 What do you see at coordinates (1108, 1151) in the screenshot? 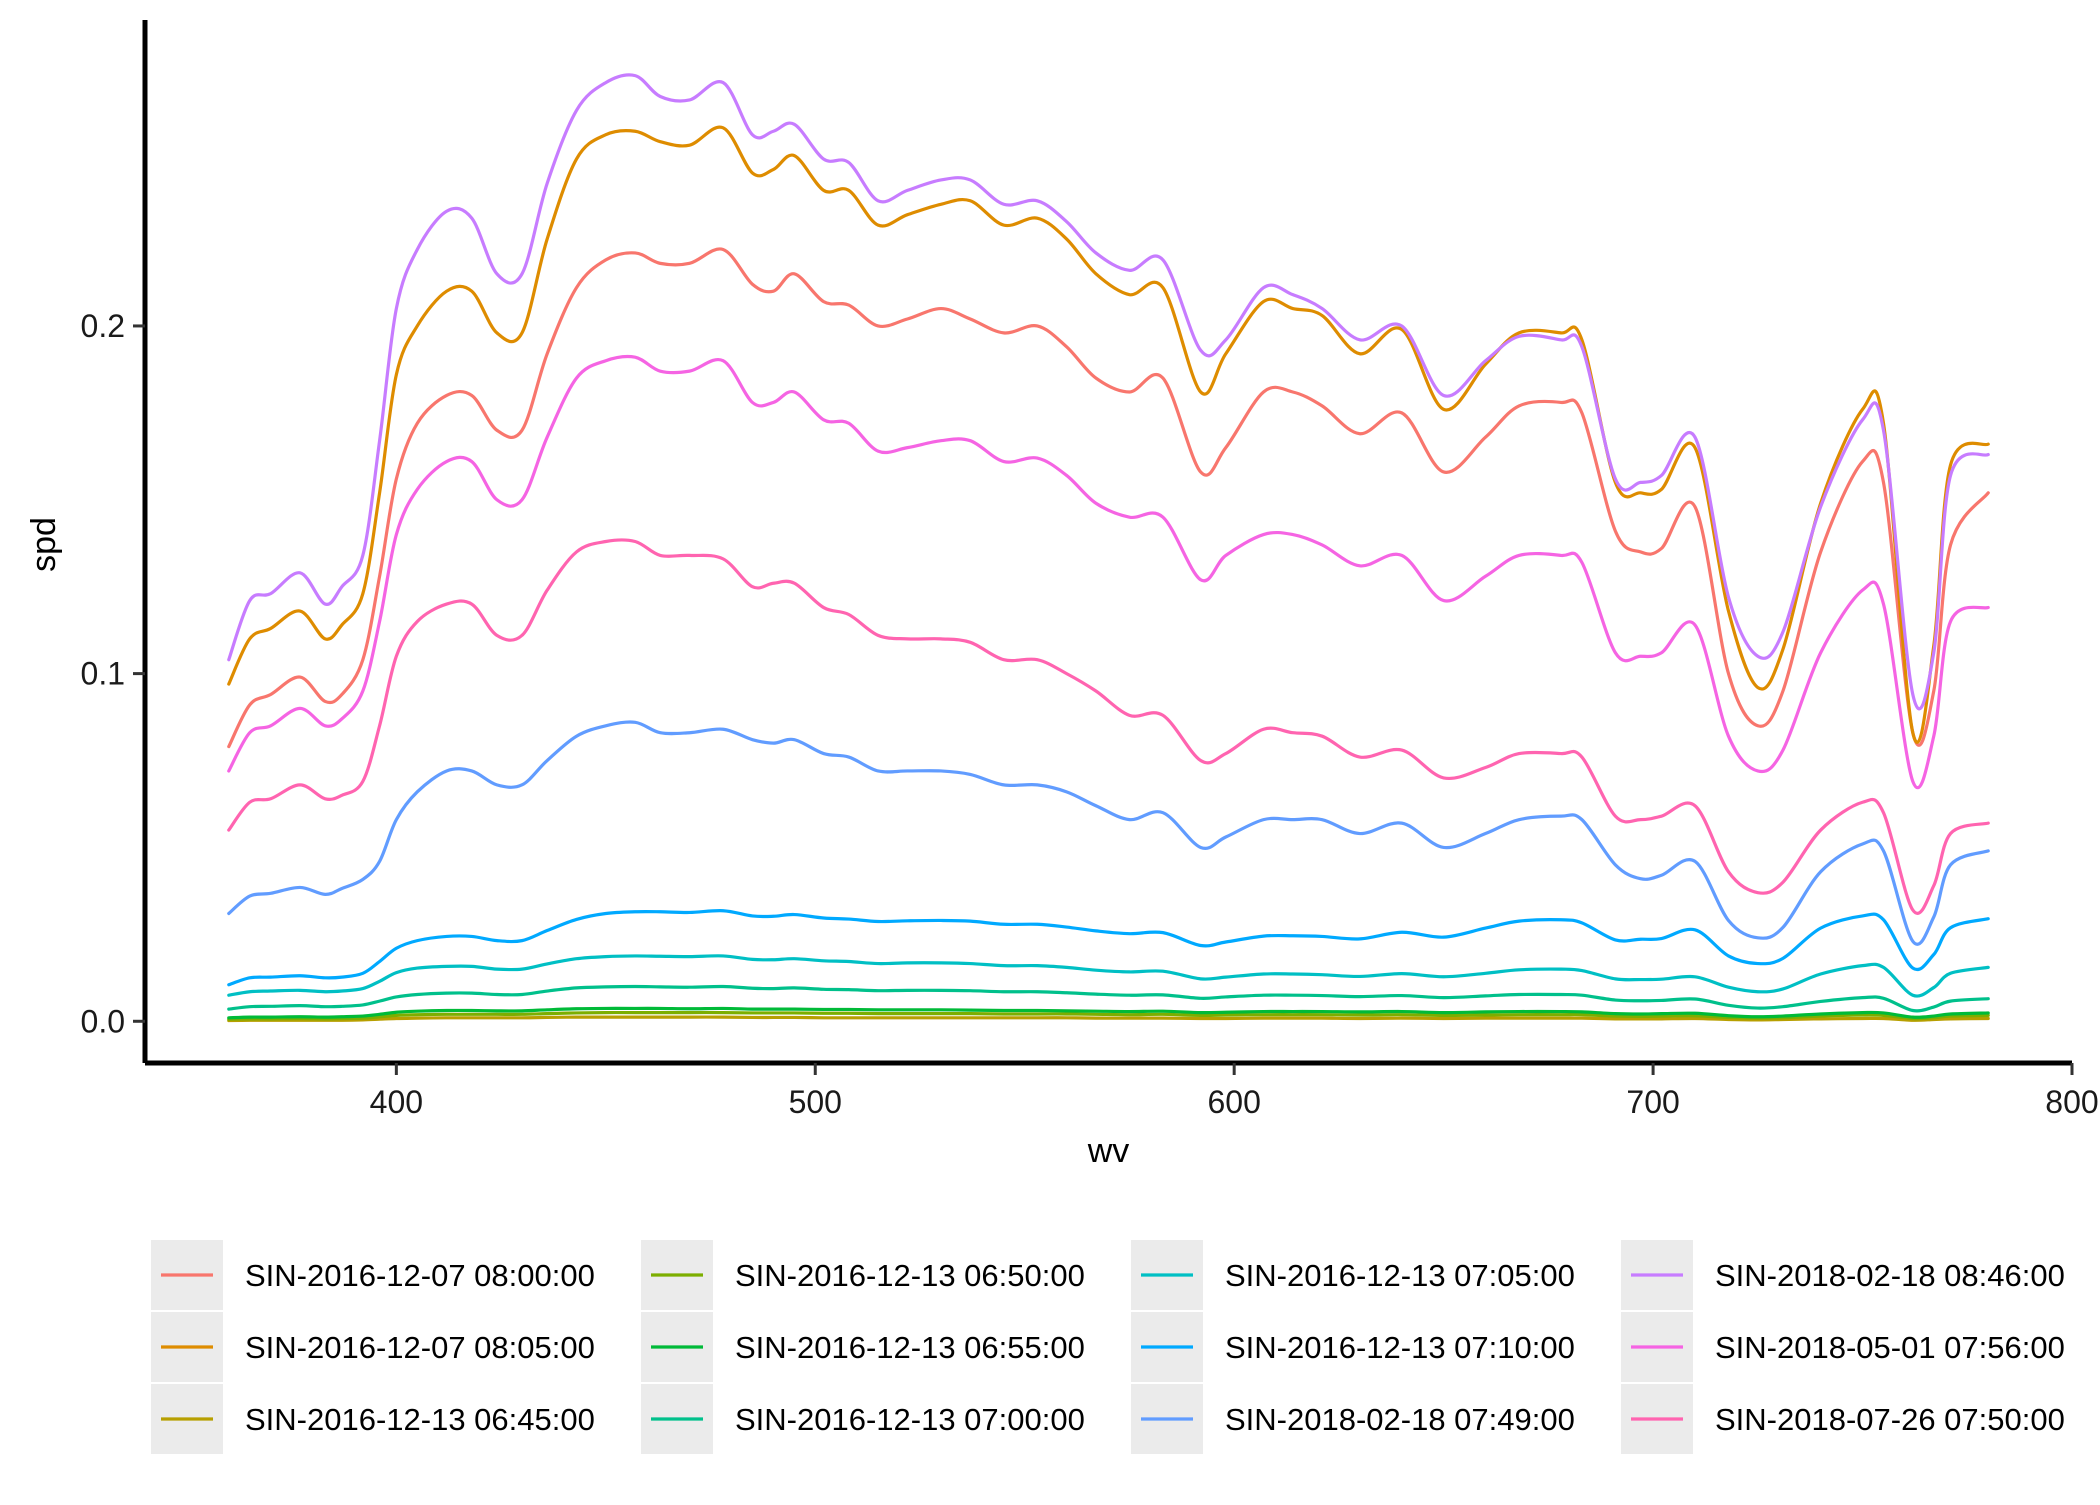
I see `x-axis-title: wv` at bounding box center [1108, 1151].